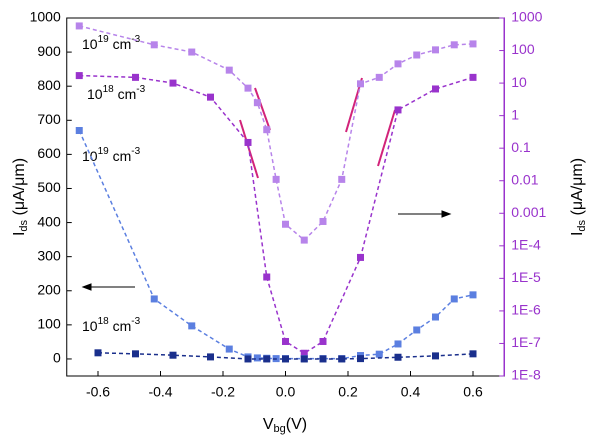  Describe the element at coordinates (582, 225) in the screenshot. I see `y2-title-sub: ds` at that location.